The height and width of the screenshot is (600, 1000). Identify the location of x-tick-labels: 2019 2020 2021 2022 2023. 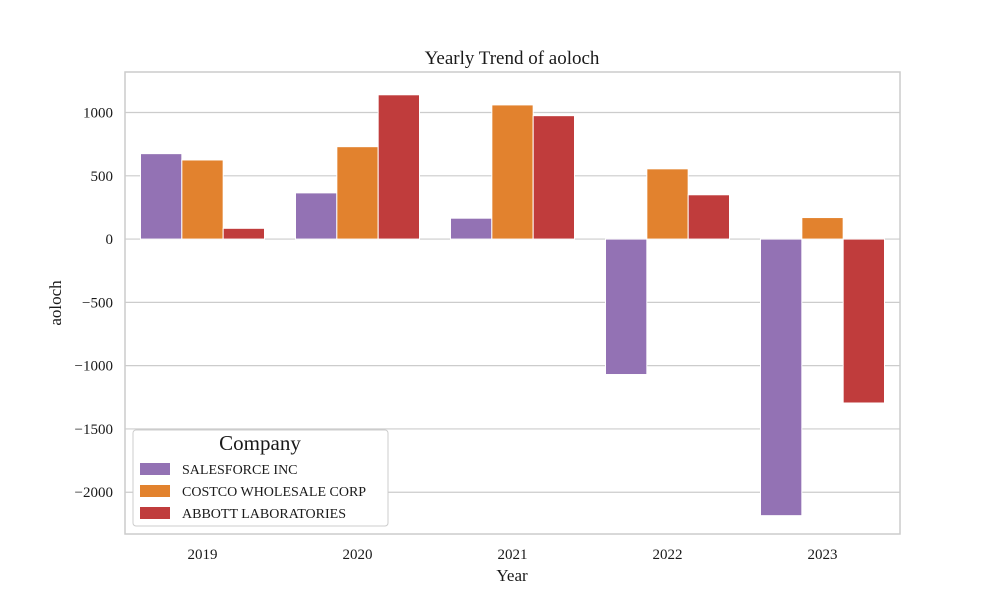
(513, 555).